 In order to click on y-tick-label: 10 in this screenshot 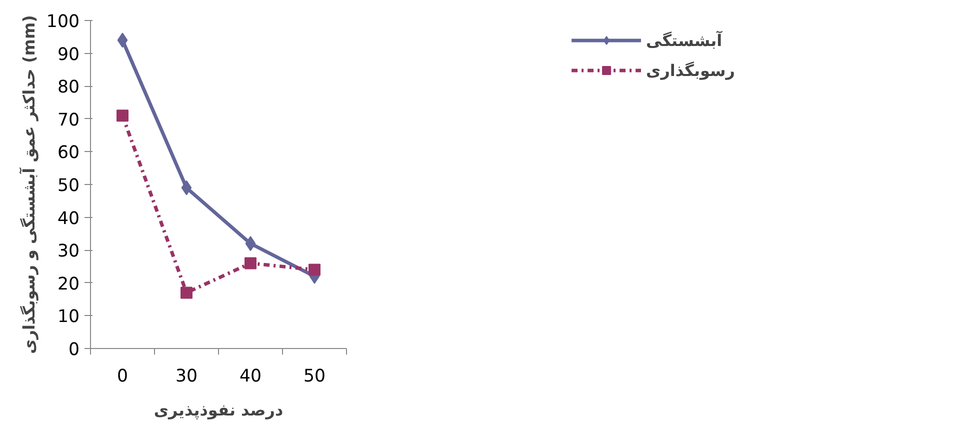, I will do `click(68, 317)`.